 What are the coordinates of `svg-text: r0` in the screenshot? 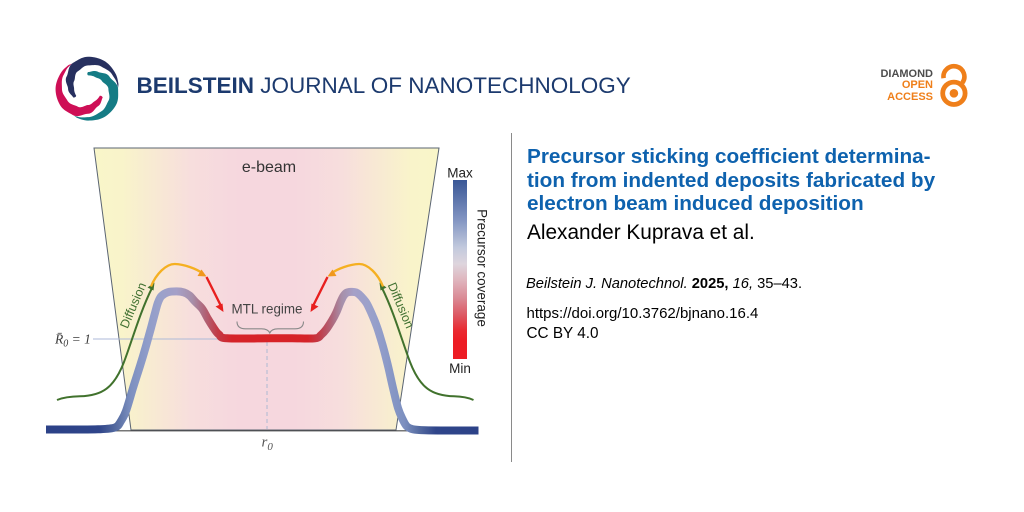 It's located at (268, 443).